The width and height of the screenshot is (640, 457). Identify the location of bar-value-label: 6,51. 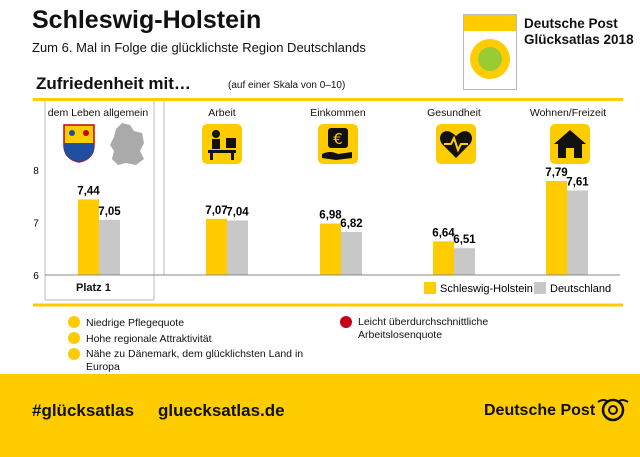
(464, 240).